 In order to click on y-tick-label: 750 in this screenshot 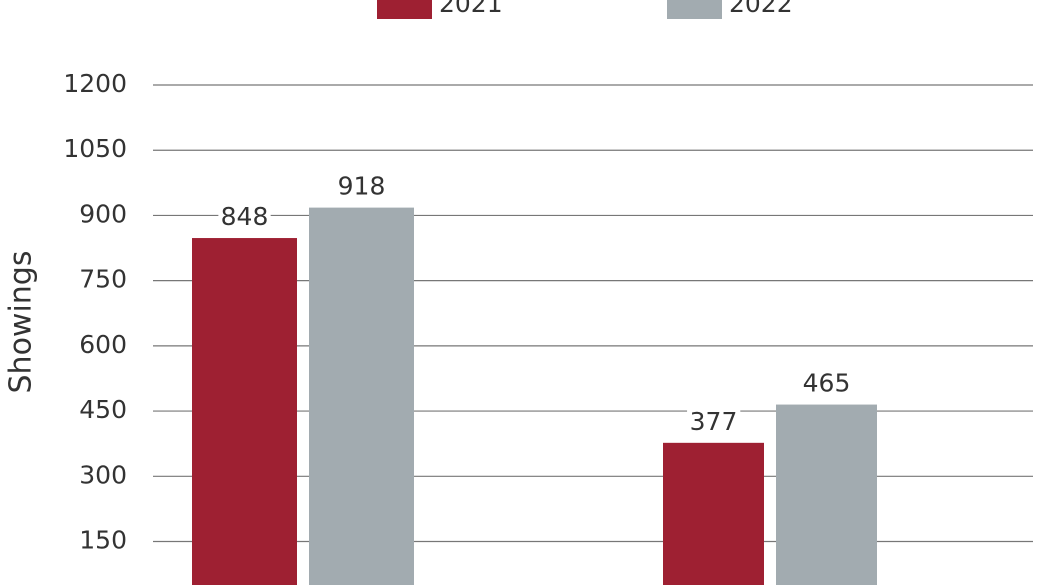, I will do `click(103, 279)`.